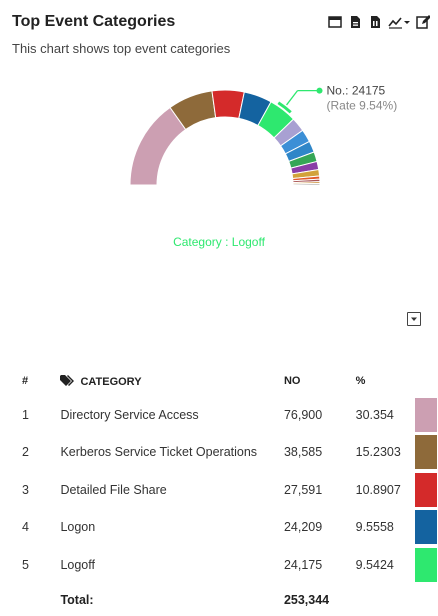  I want to click on slice-highlight, so click(284, 107).